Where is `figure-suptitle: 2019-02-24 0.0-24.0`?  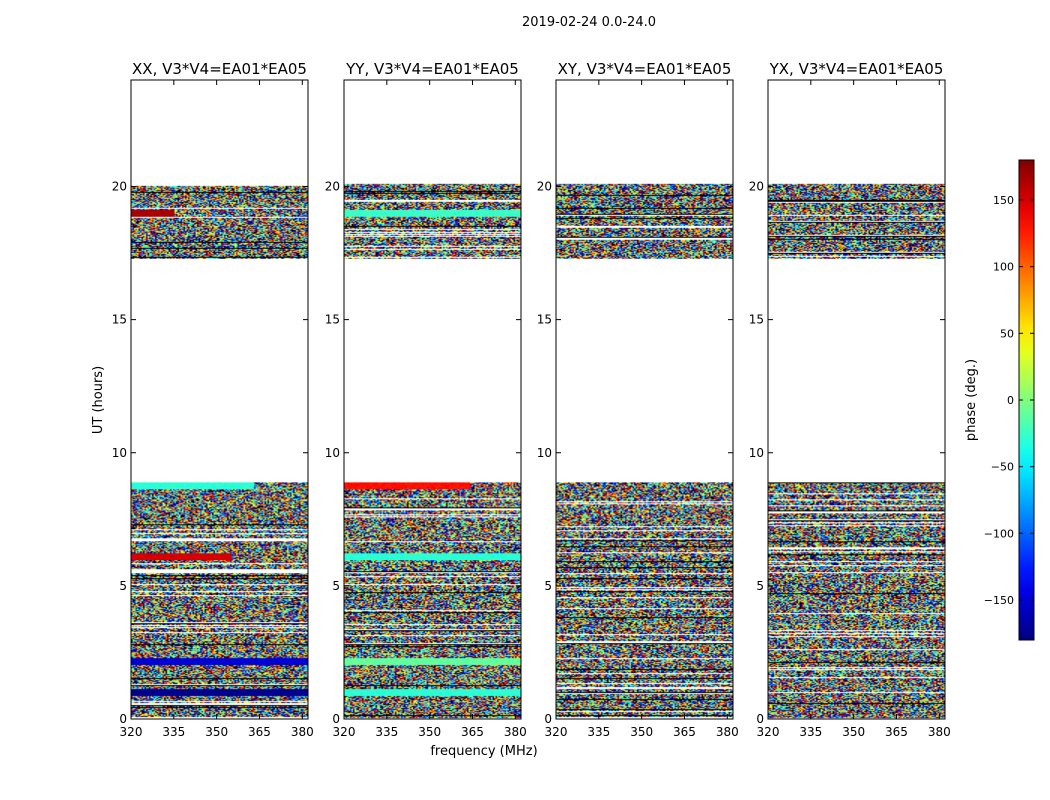
figure-suptitle: 2019-02-24 0.0-24.0 is located at coordinates (589, 22).